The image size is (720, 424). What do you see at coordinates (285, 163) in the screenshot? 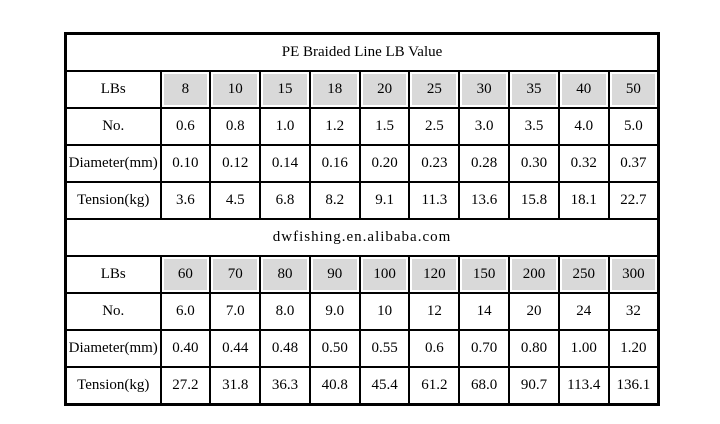
I see `table-cell: 0.14` at bounding box center [285, 163].